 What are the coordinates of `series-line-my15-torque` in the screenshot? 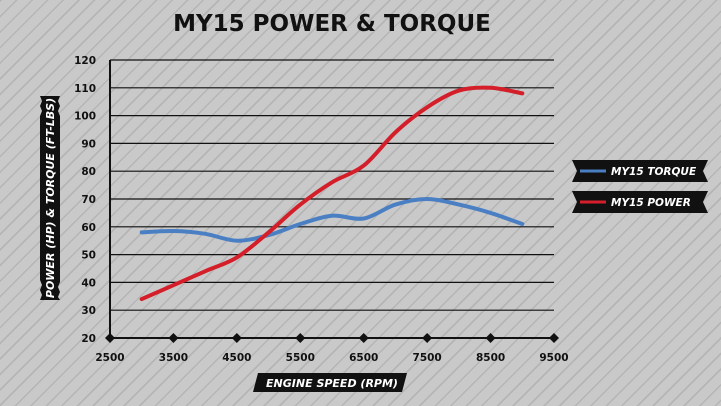 It's located at (332, 220).